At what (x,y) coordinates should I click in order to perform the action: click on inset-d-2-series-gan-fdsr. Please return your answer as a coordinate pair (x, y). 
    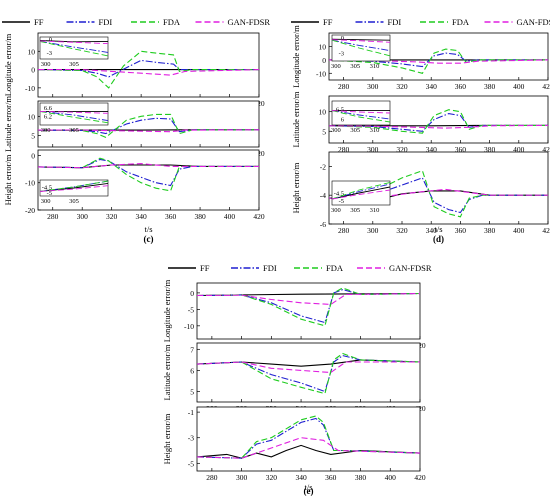
    Looking at the image, I should click on (361, 194).